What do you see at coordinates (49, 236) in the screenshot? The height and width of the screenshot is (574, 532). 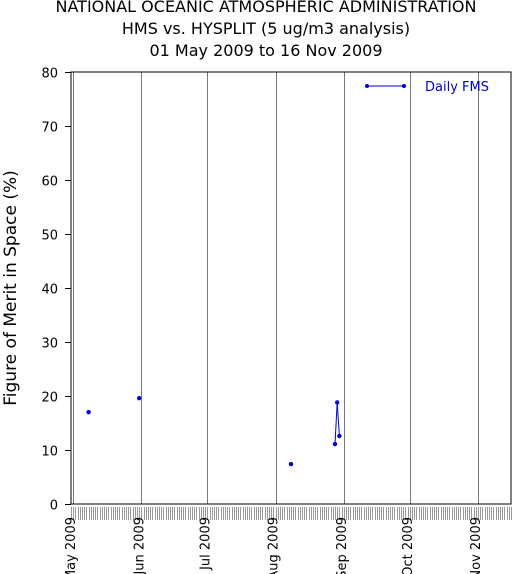 I see `y-tick-label: 50` at bounding box center [49, 236].